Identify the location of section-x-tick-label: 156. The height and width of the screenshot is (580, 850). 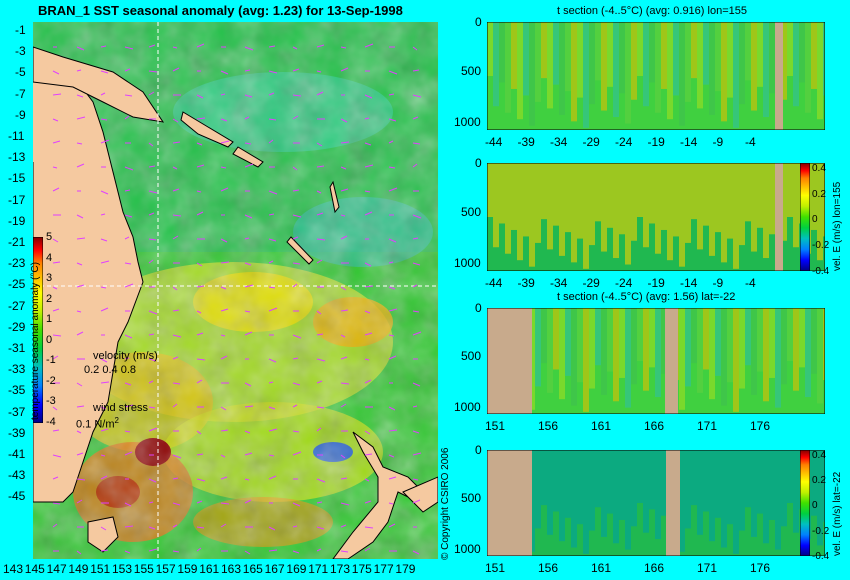
(548, 426).